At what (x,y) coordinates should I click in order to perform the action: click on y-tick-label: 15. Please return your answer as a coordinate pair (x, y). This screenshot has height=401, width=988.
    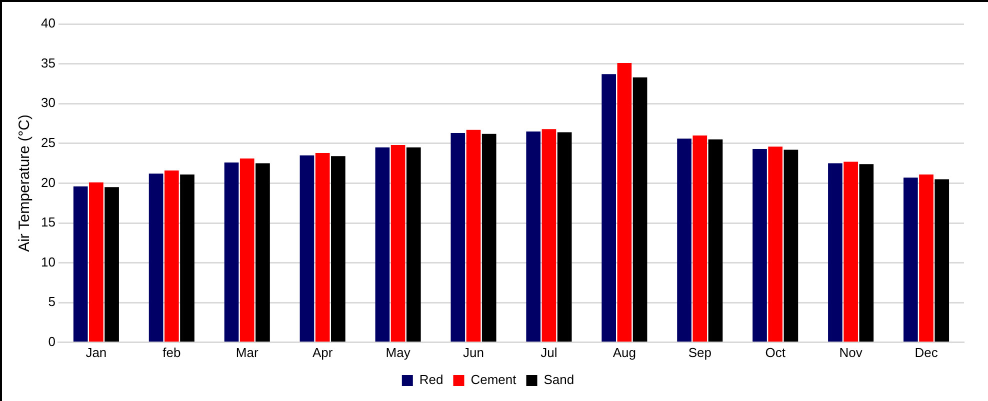
    Looking at the image, I should click on (48, 222).